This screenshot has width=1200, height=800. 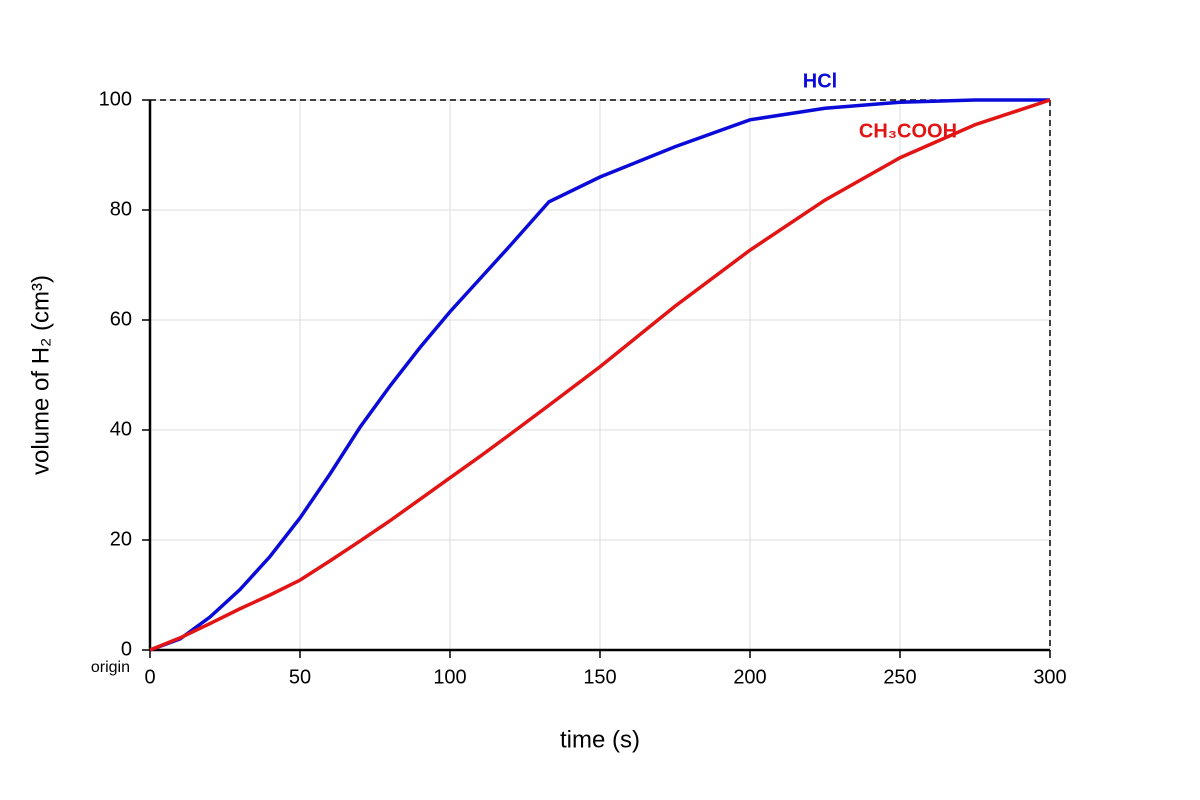 I want to click on x-tick-label: 250, so click(x=899, y=677).